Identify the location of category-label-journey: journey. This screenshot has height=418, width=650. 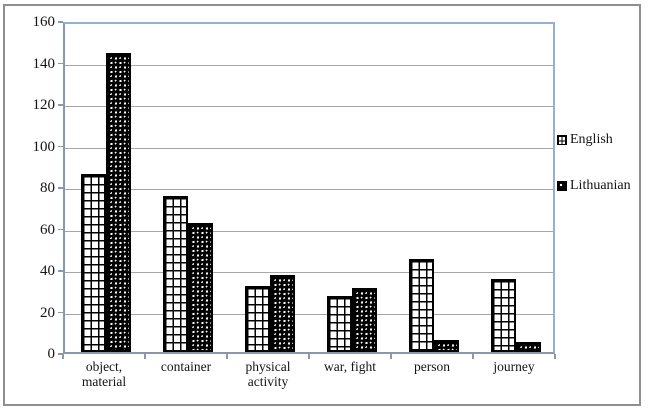
(514, 366).